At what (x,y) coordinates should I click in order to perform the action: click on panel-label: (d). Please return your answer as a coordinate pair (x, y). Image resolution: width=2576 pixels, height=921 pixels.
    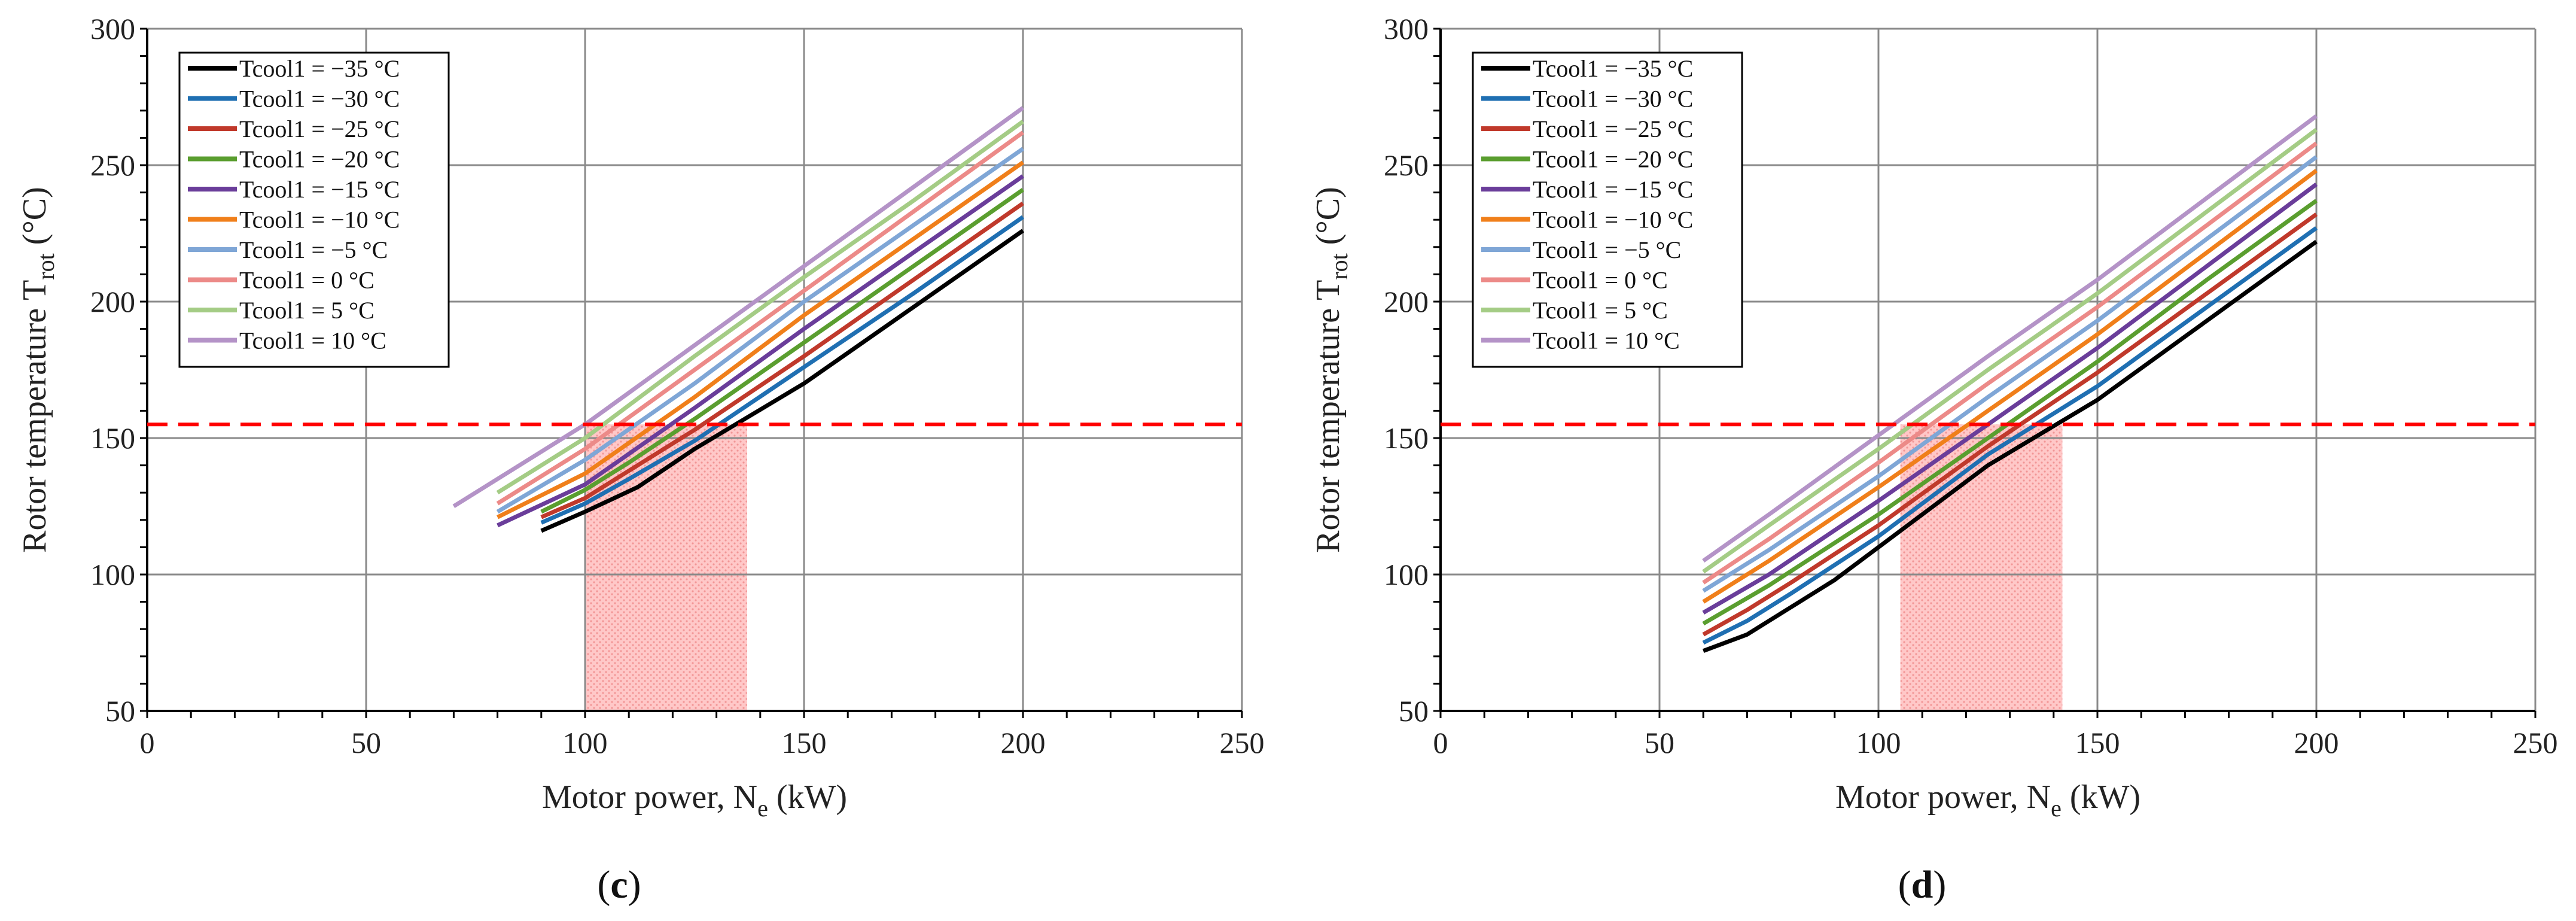
    Looking at the image, I should click on (1922, 885).